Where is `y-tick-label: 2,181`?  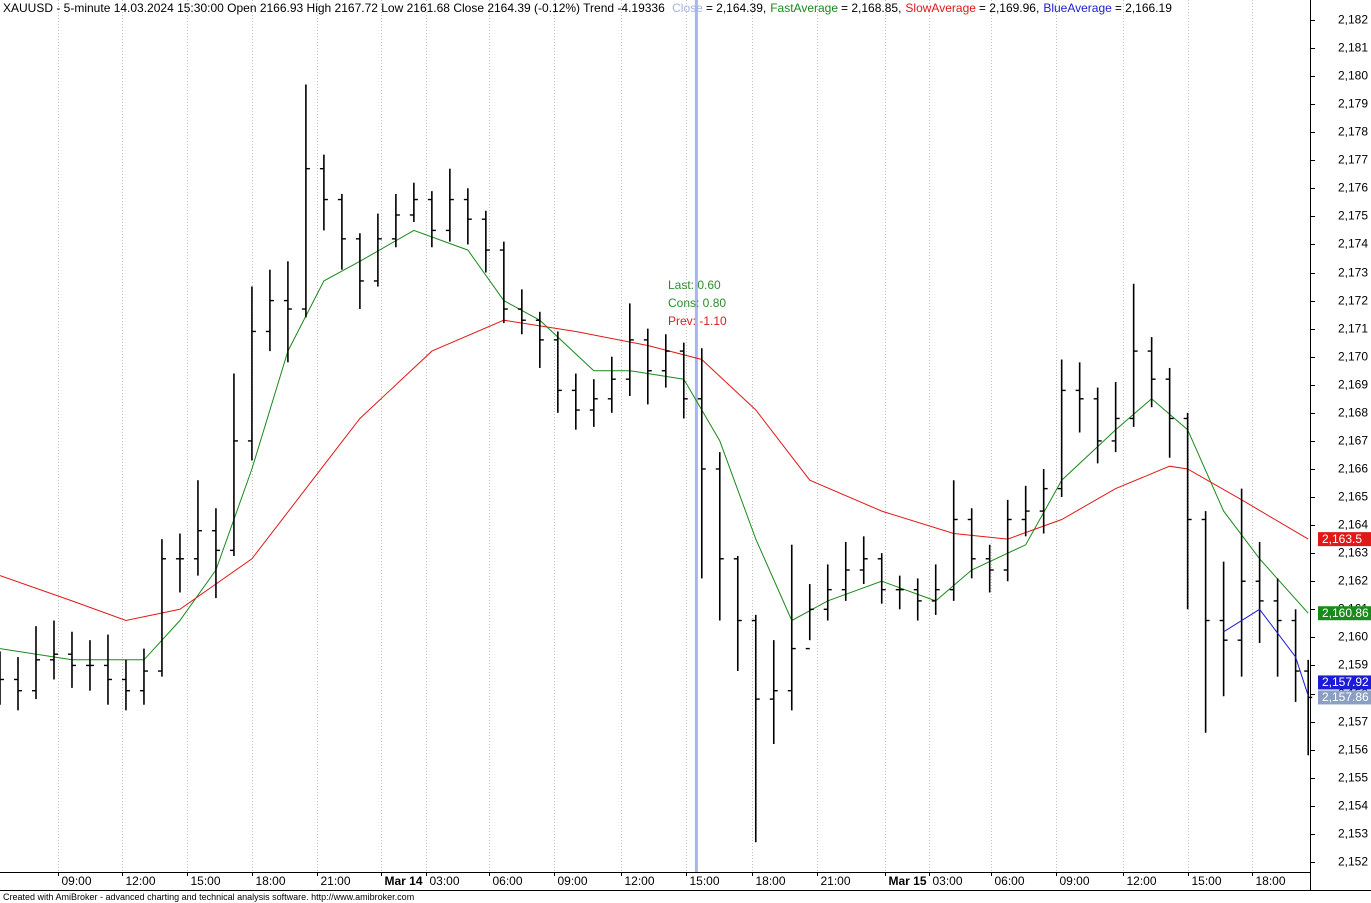
y-tick-label: 2,181 is located at coordinates (1353, 48).